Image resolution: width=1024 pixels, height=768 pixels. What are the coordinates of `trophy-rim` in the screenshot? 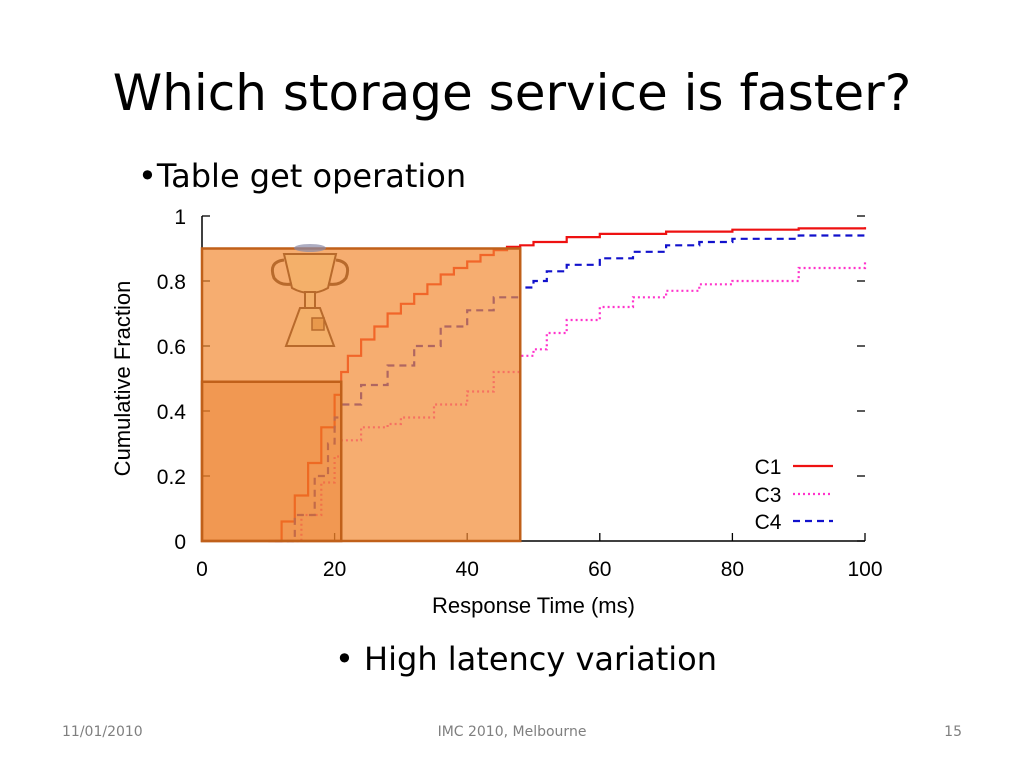 It's located at (310, 248).